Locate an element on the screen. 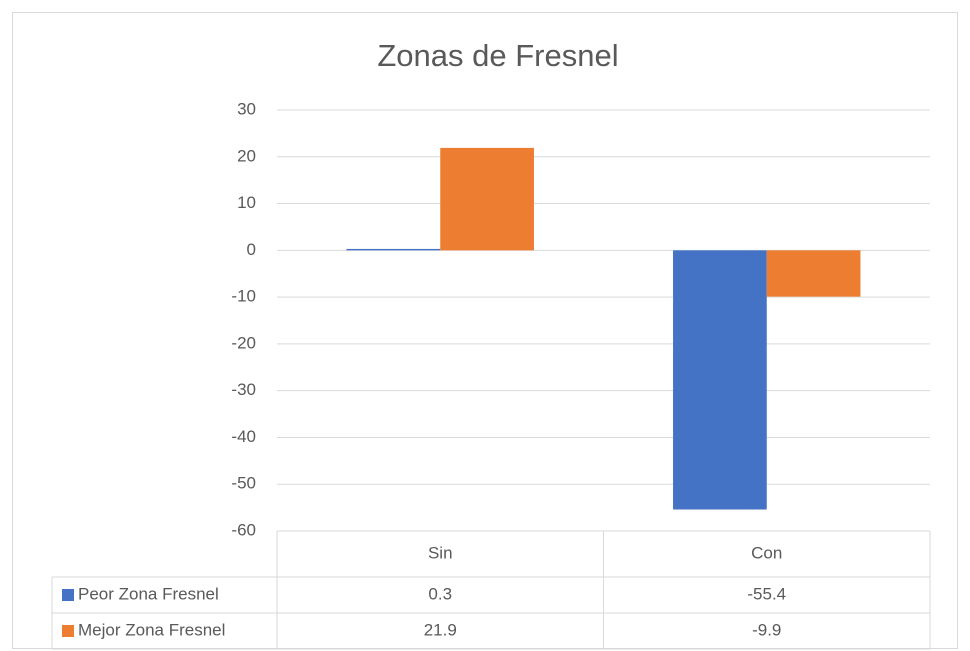 This screenshot has height=651, width=970. y-tick-label: -60 is located at coordinates (243, 529).